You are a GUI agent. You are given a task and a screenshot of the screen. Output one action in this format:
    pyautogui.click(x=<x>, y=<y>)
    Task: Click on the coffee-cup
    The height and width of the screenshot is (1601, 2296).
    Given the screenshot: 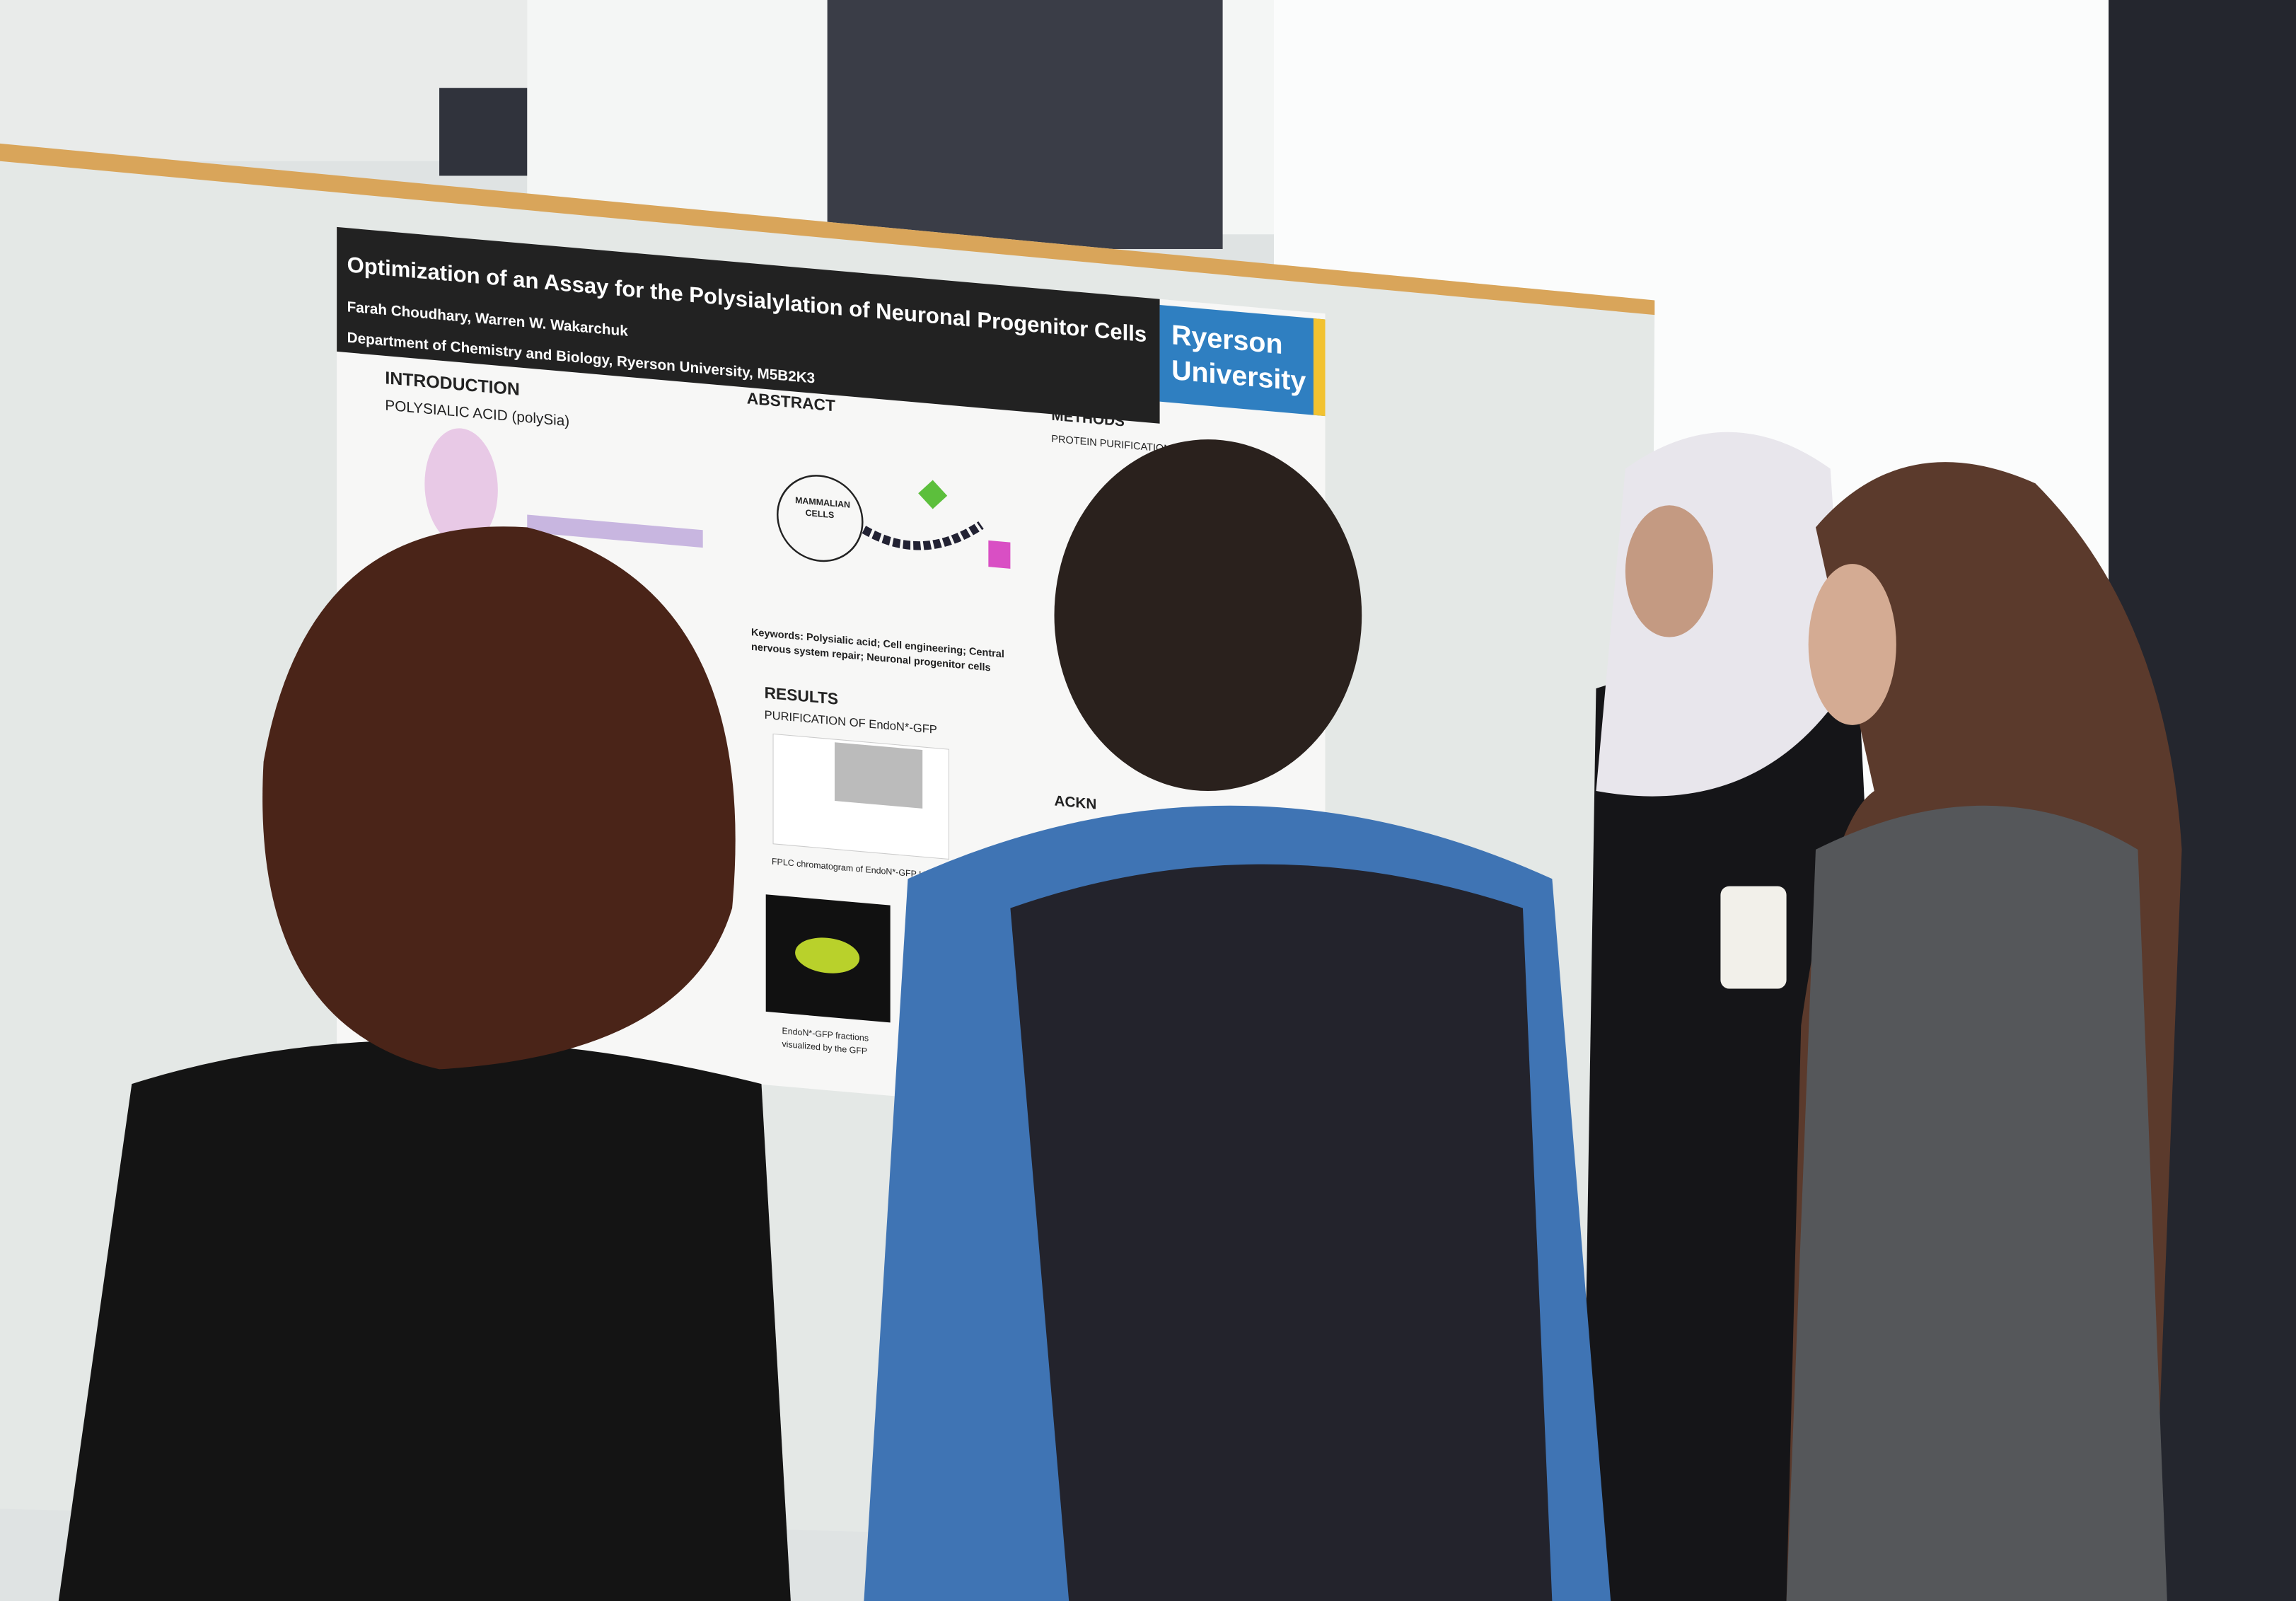 What is the action you would take?
    pyautogui.click(x=1753, y=937)
    